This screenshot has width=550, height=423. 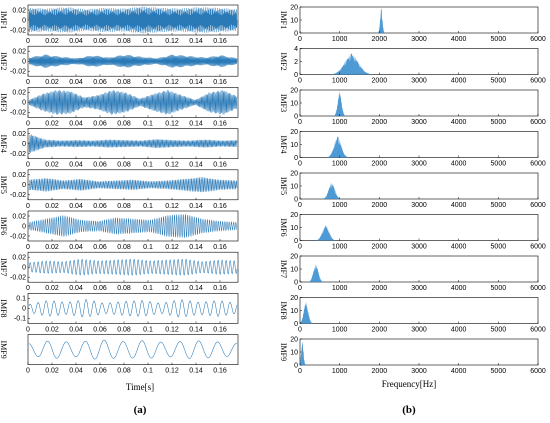 What do you see at coordinates (283, 144) in the screenshot?
I see `imf-label: IMF4` at bounding box center [283, 144].